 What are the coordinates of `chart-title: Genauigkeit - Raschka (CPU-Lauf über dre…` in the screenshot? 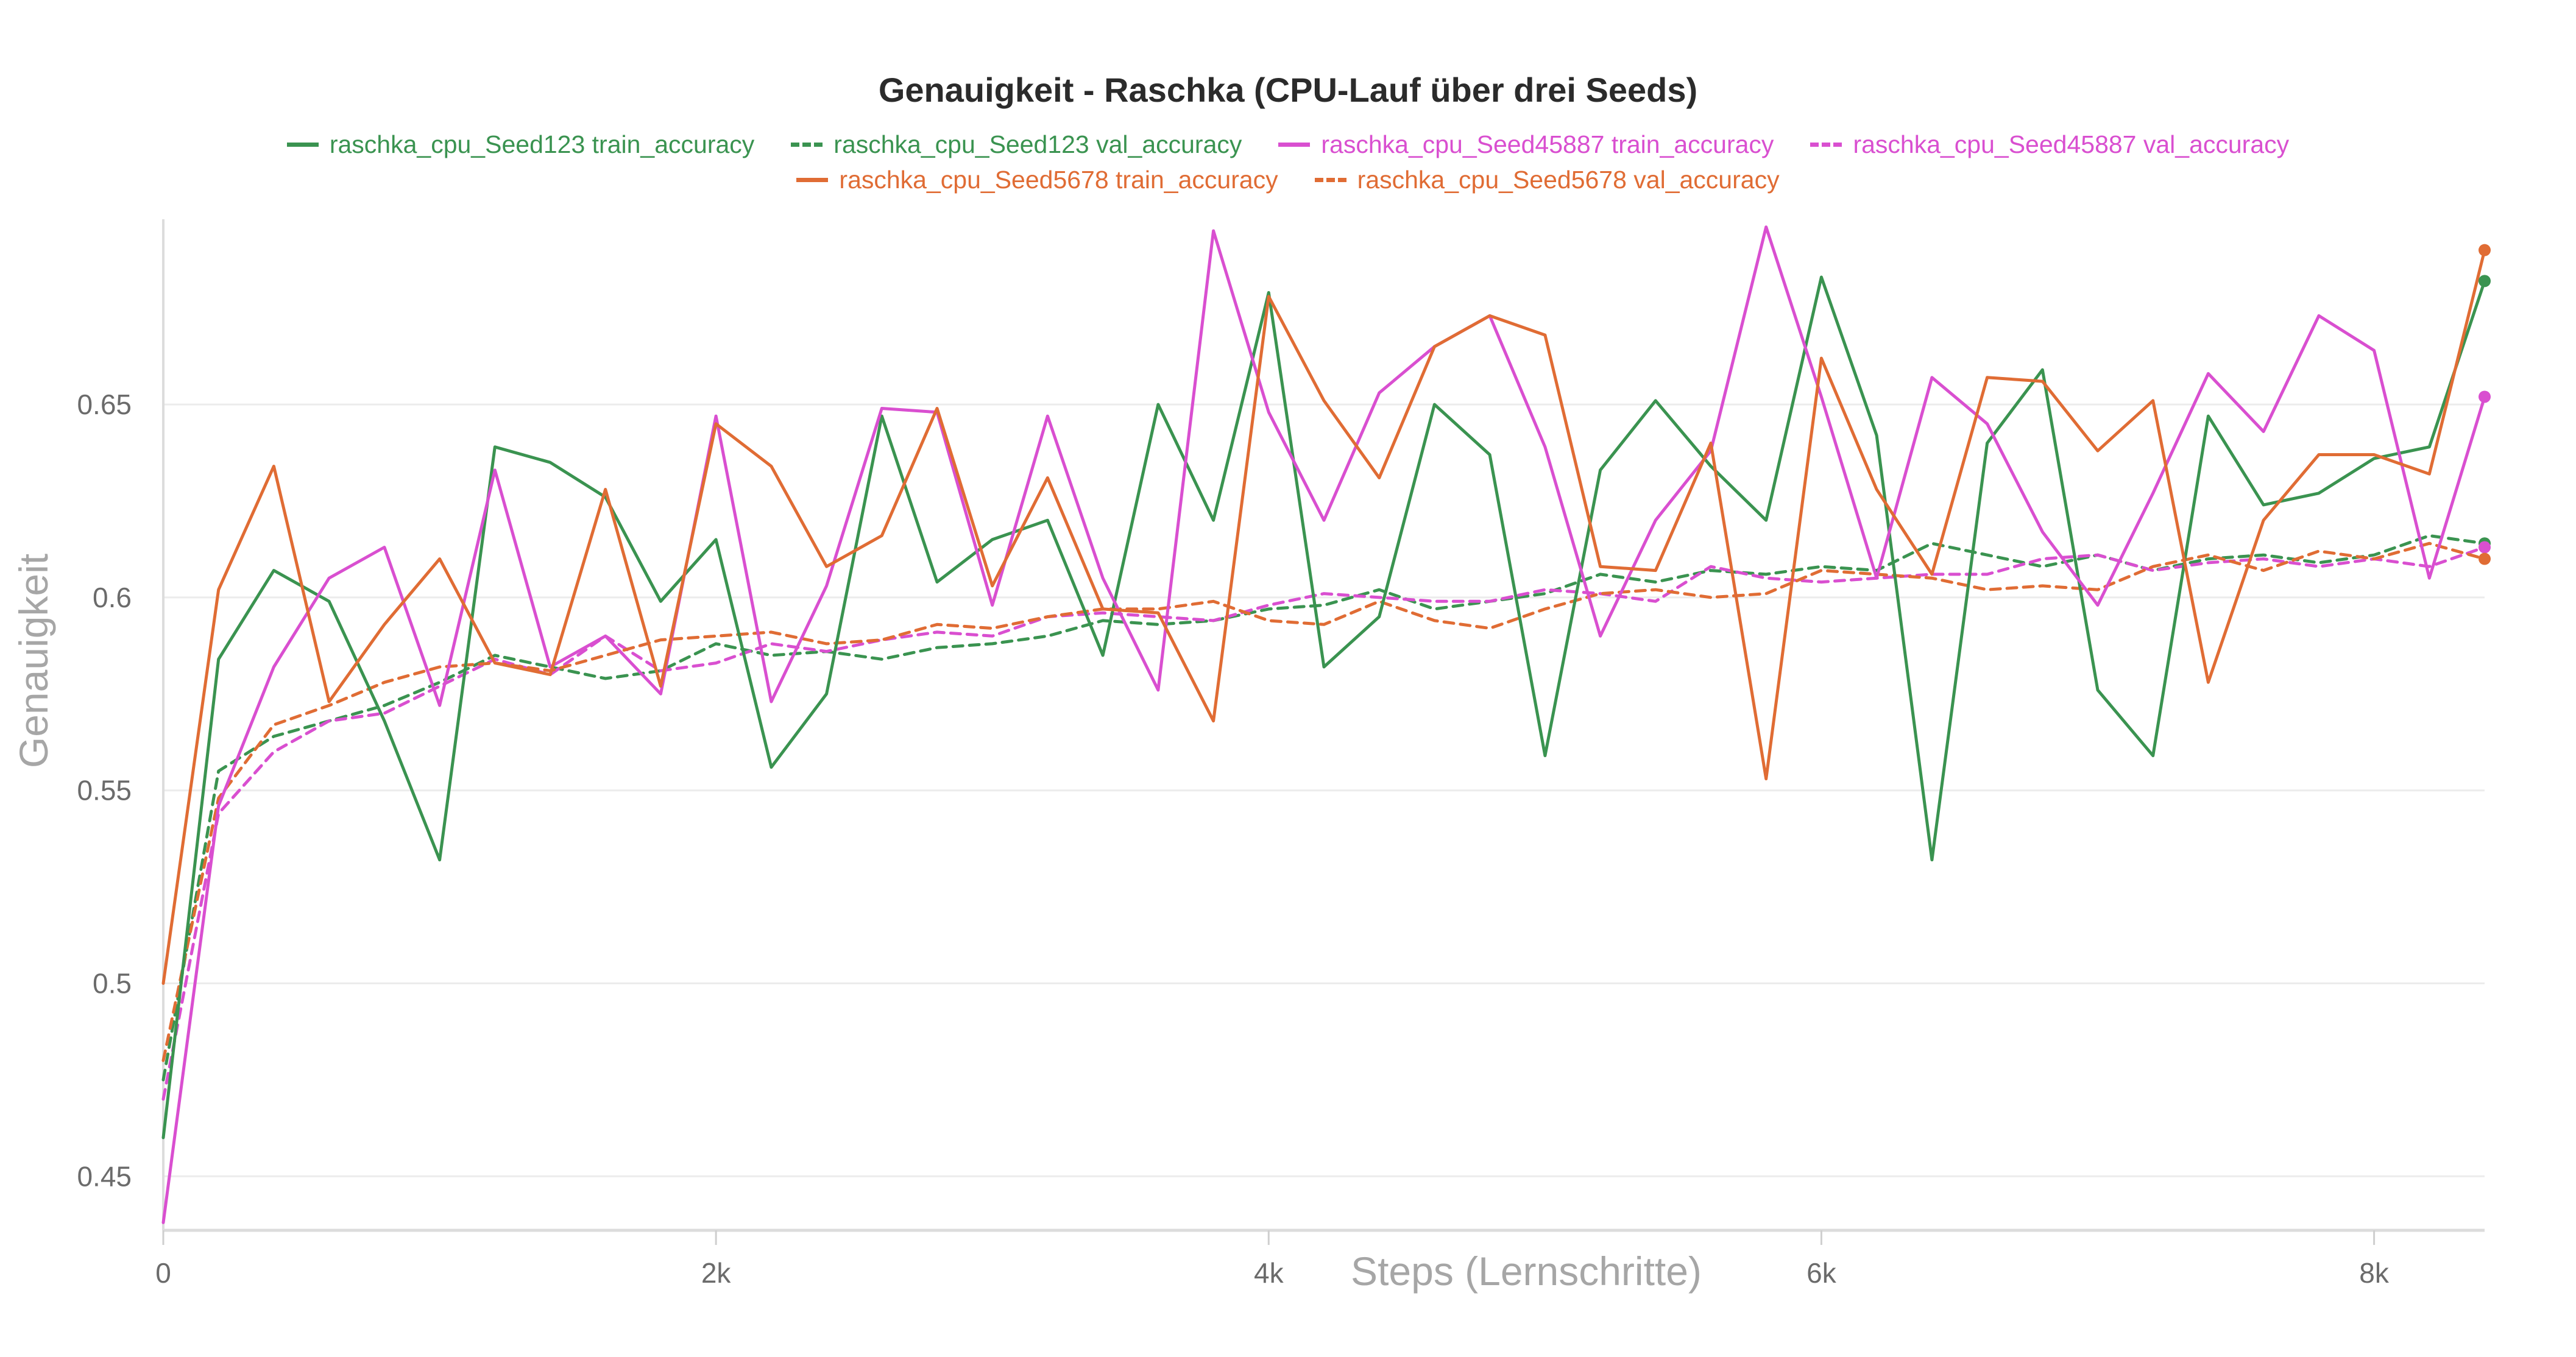 It's located at (1288, 90).